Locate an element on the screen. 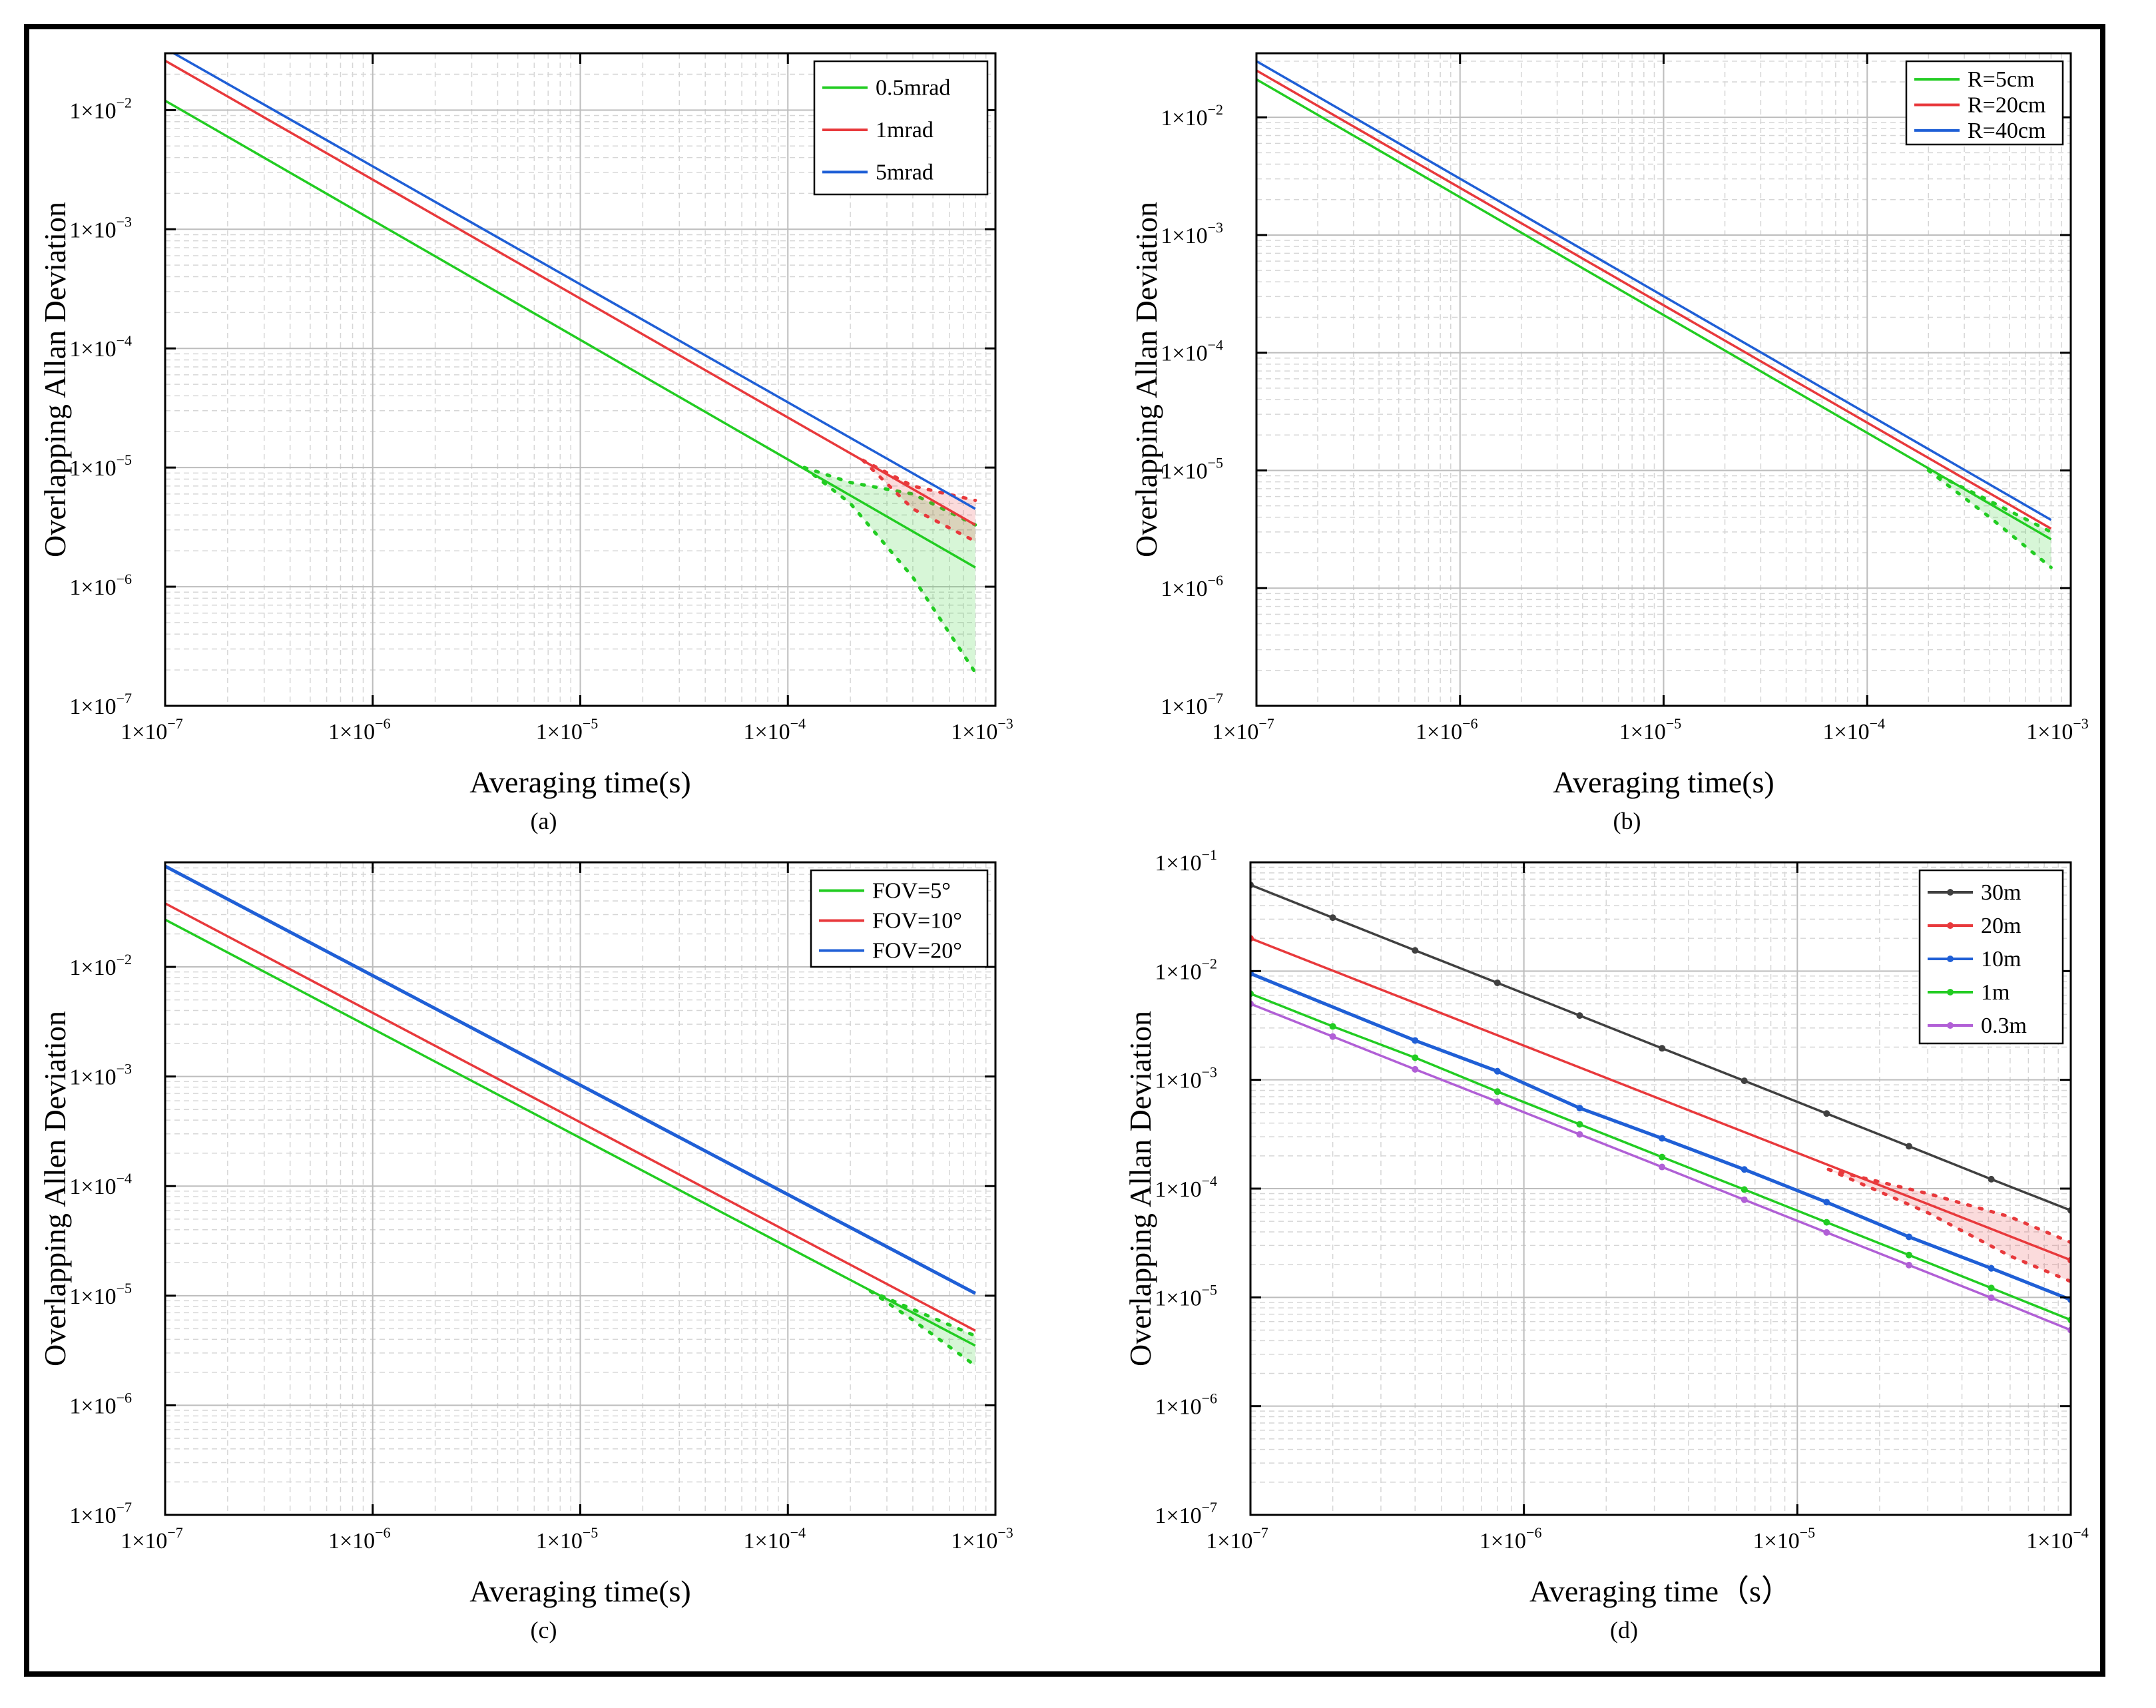  series-line-10m is located at coordinates (1660, 1137).